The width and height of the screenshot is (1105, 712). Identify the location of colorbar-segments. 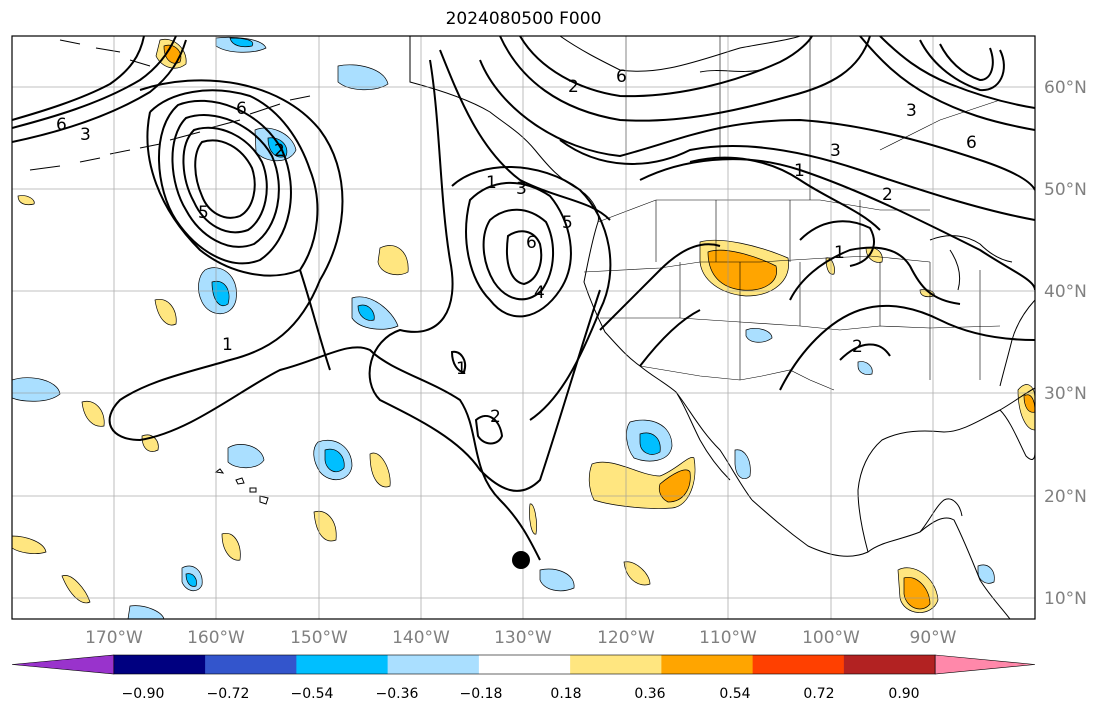
(523, 664).